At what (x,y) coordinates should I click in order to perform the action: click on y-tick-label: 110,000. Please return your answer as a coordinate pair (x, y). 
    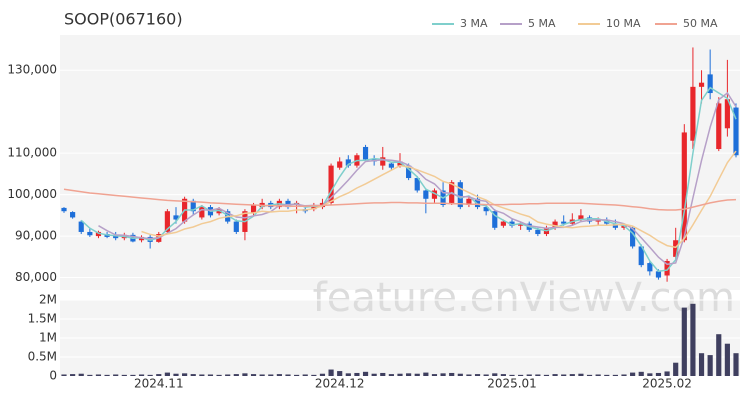
    Looking at the image, I should click on (32, 153).